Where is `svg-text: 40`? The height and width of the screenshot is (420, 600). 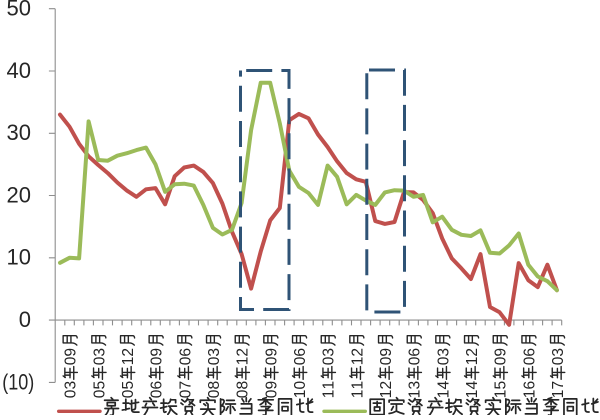 svg-text: 40 is located at coordinates (19, 70).